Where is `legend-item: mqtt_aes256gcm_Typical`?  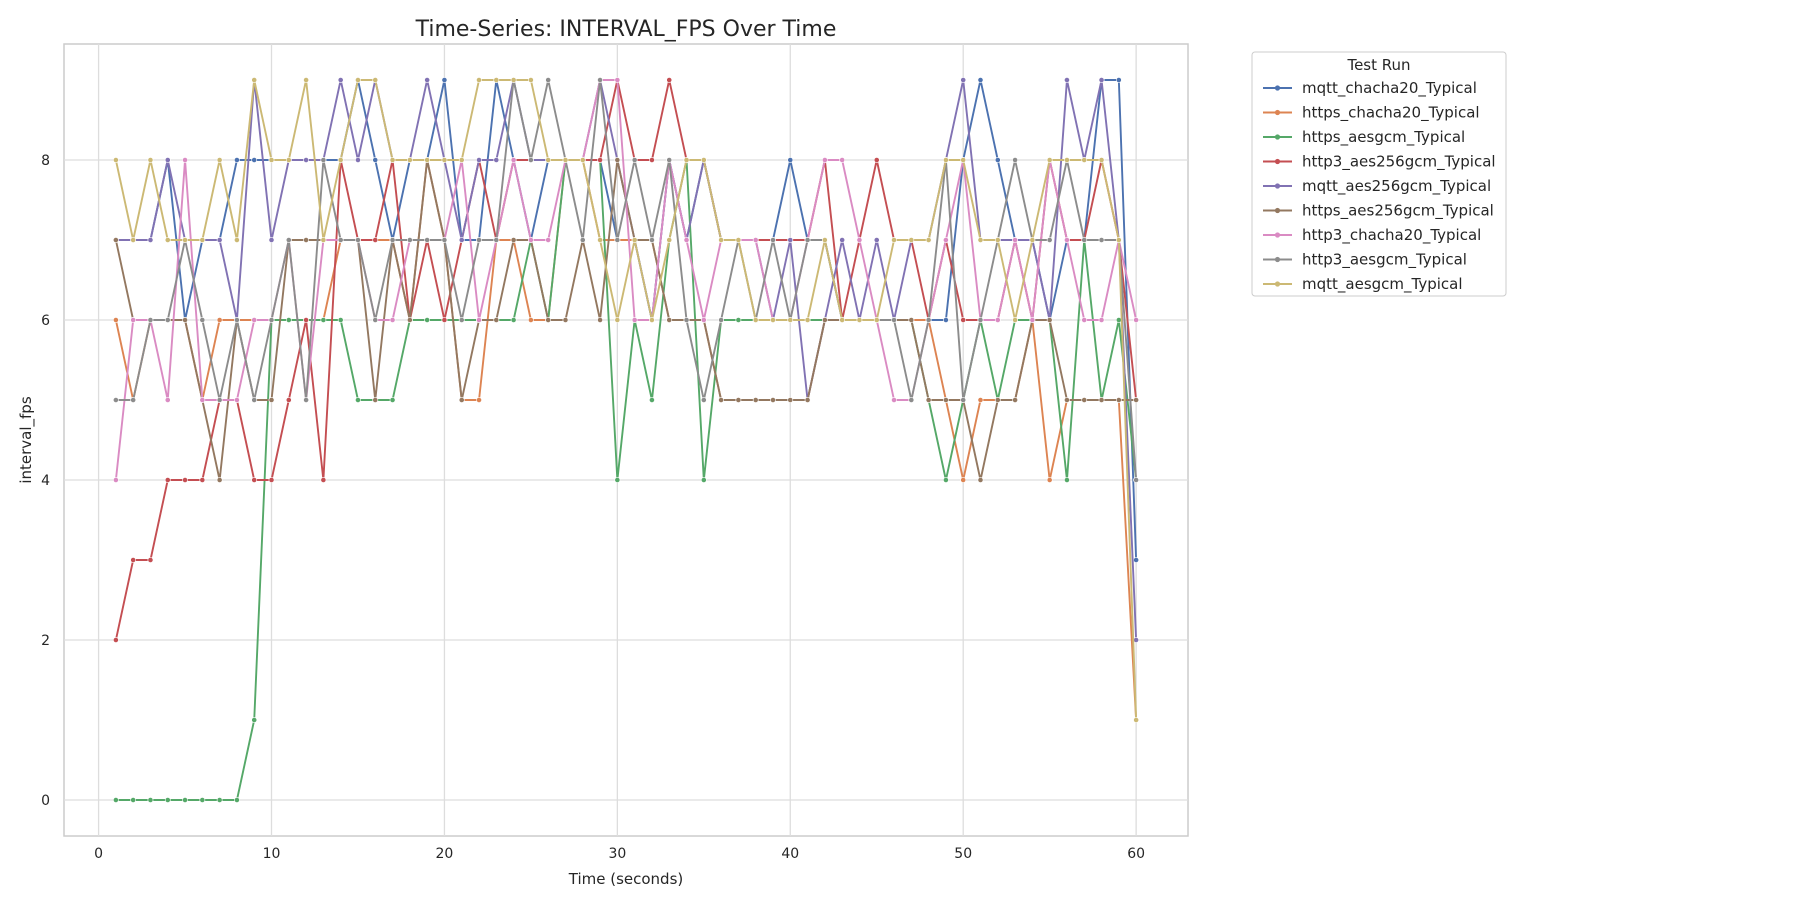 legend-item: mqtt_aes256gcm_Typical is located at coordinates (1377, 186).